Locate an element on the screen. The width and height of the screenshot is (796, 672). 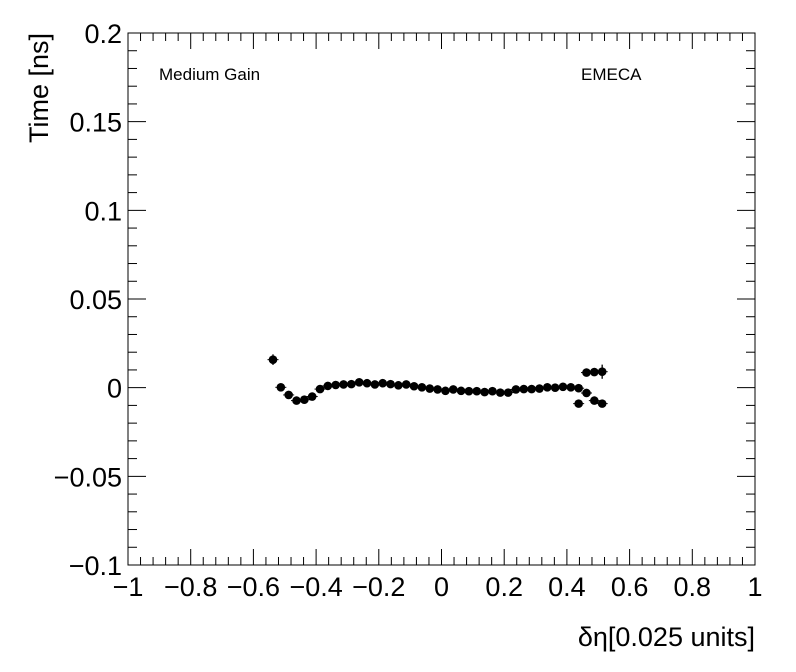
x-tick-label: 0.4 is located at coordinates (567, 587).